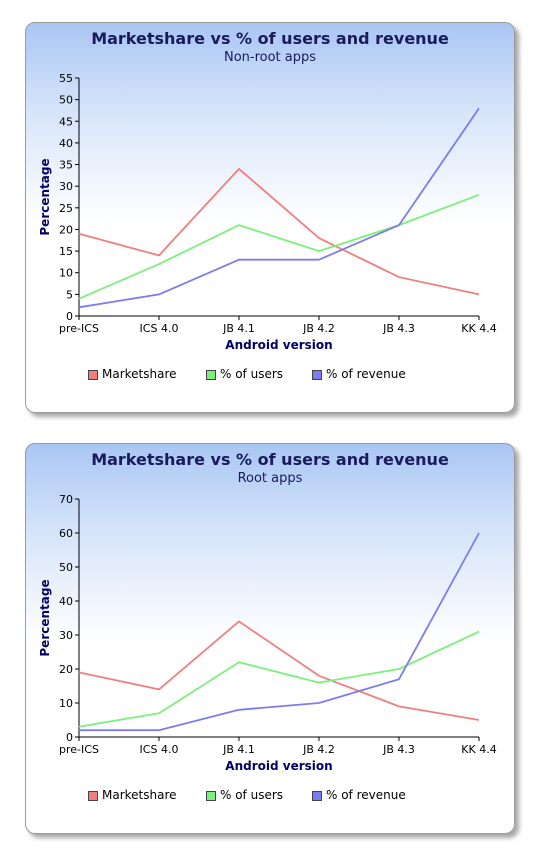  What do you see at coordinates (66, 165) in the screenshot?
I see `y-tick-label: 35` at bounding box center [66, 165].